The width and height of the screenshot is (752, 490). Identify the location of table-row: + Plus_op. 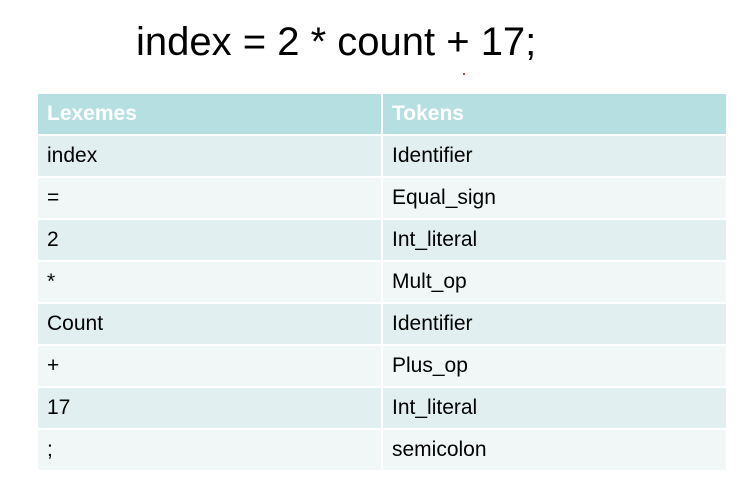
(382, 366).